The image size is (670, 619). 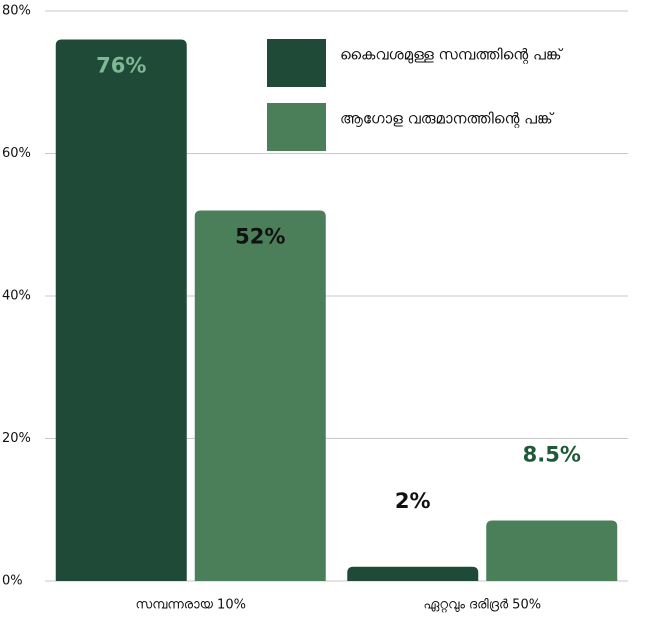 What do you see at coordinates (552, 454) in the screenshot?
I see `value-label: 8.5%` at bounding box center [552, 454].